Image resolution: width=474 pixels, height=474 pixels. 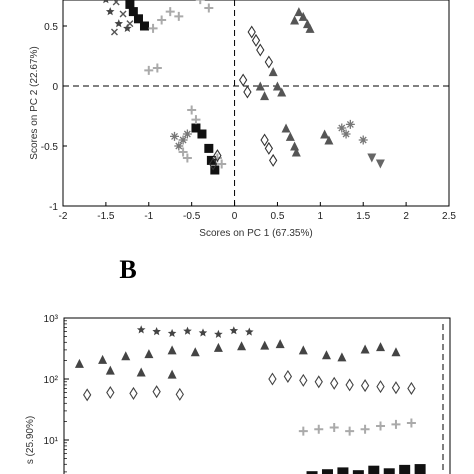 What do you see at coordinates (257, 212) in the screenshot?
I see `panel-a-x-ticks: -2 -1.5 -1 -0.5 0 0.5 1 1.5 2 2.5` at bounding box center [257, 212].